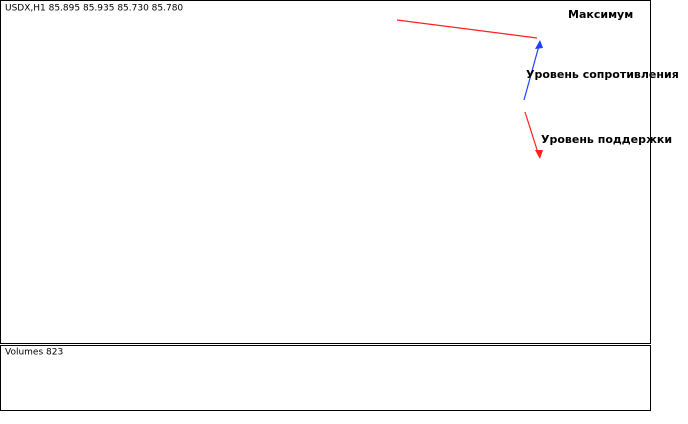 The width and height of the screenshot is (688, 424). I want to click on down-arrow-head, so click(539, 154).